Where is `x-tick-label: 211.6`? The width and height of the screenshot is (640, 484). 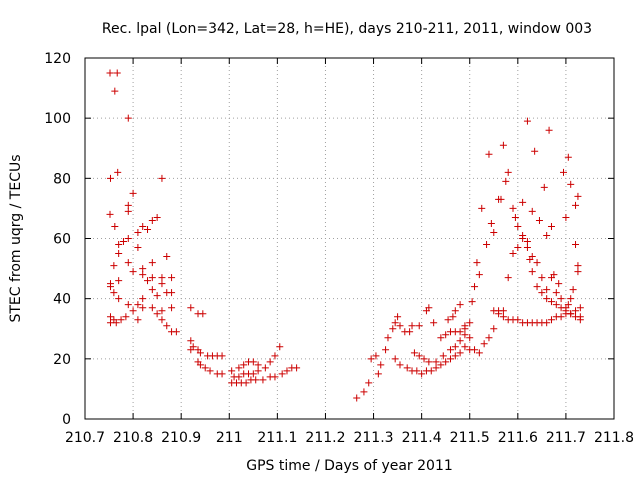 x-tick-label: 211.6 is located at coordinates (518, 438).